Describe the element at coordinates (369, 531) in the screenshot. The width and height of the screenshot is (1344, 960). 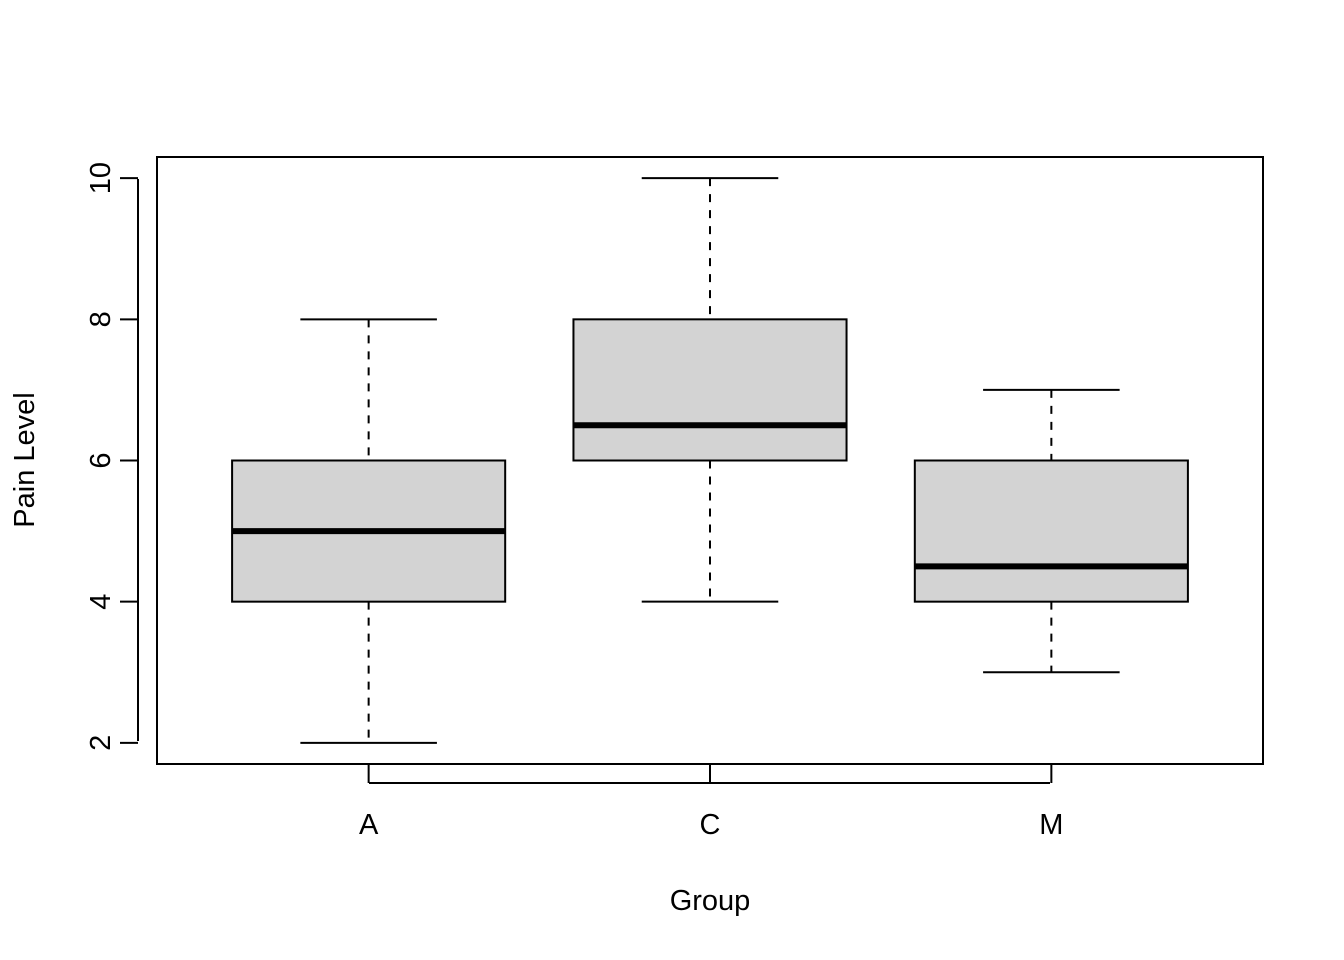
I see `box-a` at that location.